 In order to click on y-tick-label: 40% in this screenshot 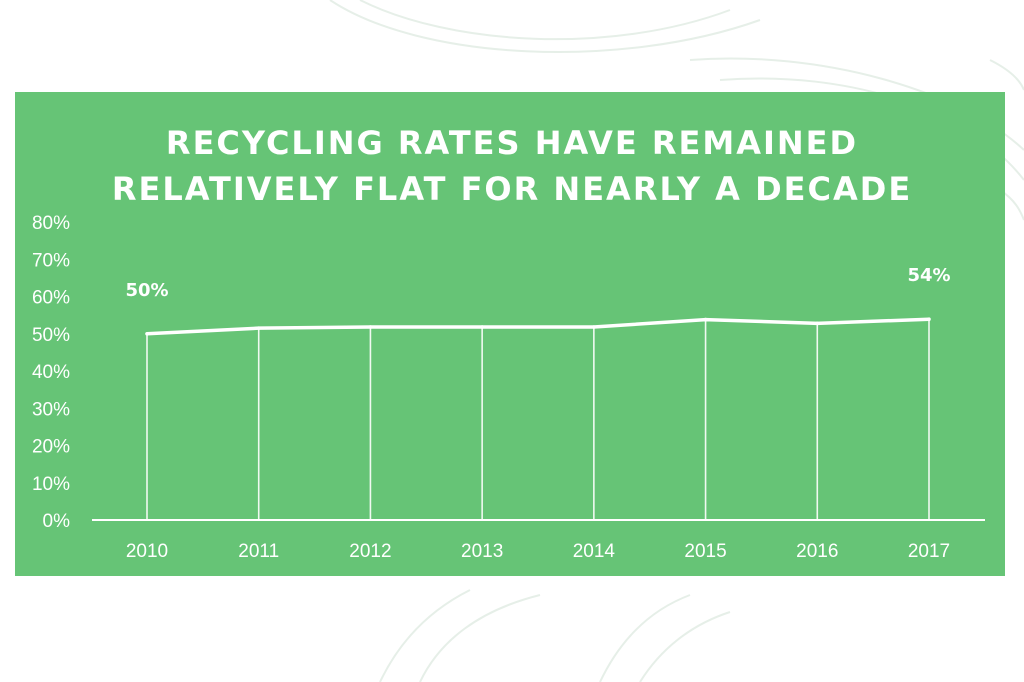, I will do `click(51, 372)`.